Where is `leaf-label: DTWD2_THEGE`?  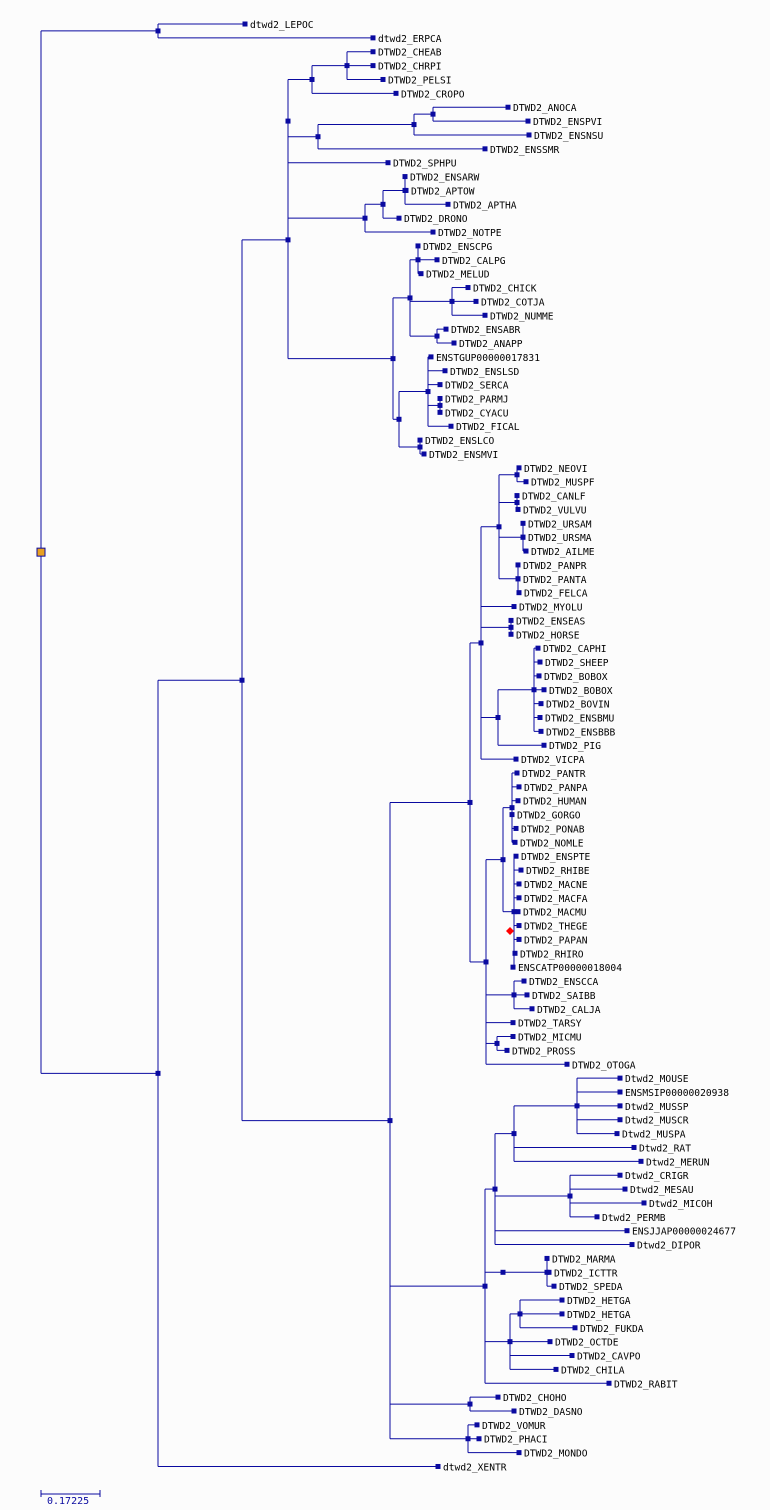 leaf-label: DTWD2_THEGE is located at coordinates (556, 927).